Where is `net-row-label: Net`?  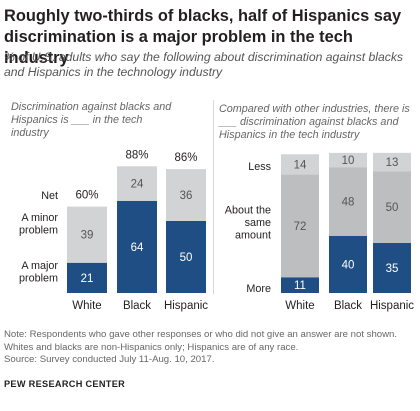 net-row-label: Net is located at coordinates (49, 196).